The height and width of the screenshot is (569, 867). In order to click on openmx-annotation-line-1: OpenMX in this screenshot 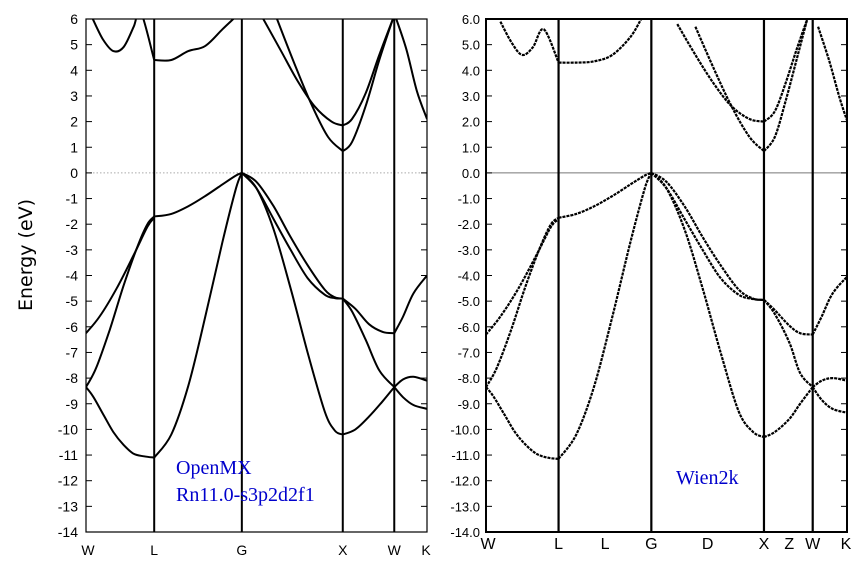, I will do `click(214, 468)`.